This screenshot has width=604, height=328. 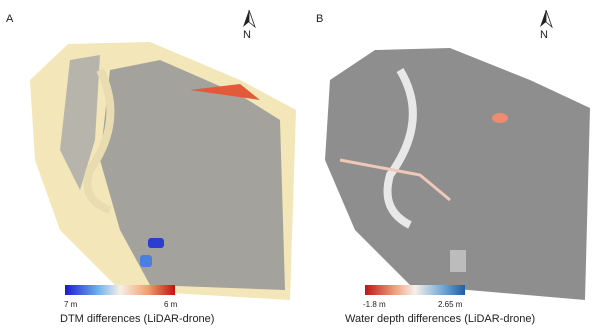 What do you see at coordinates (450, 304) in the screenshot?
I see `legend-max: 2.65 m` at bounding box center [450, 304].